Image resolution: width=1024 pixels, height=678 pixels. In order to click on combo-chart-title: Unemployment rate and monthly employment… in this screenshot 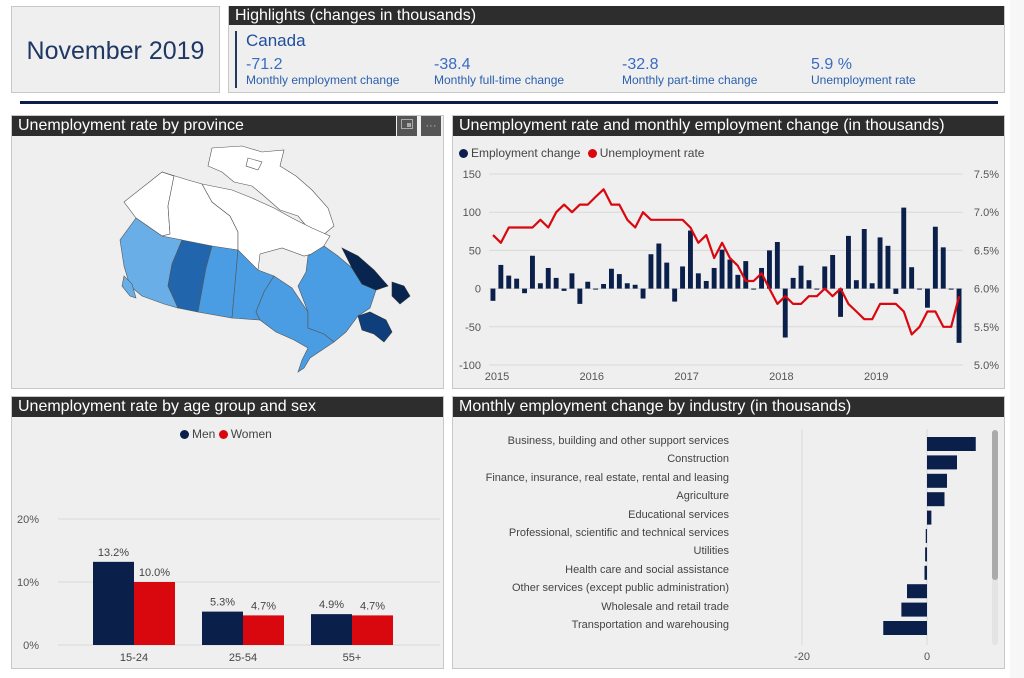, I will do `click(728, 126)`.